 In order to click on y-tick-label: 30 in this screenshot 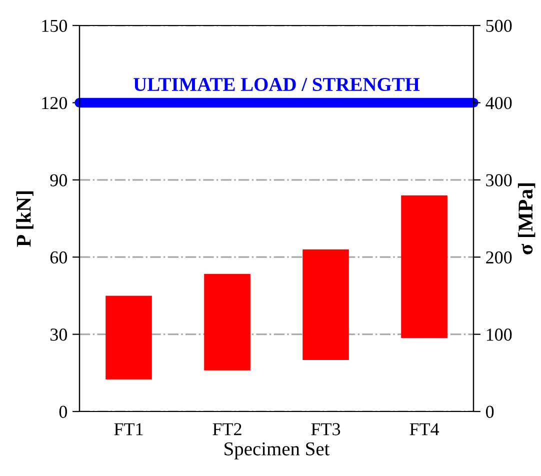, I will do `click(59, 334)`.